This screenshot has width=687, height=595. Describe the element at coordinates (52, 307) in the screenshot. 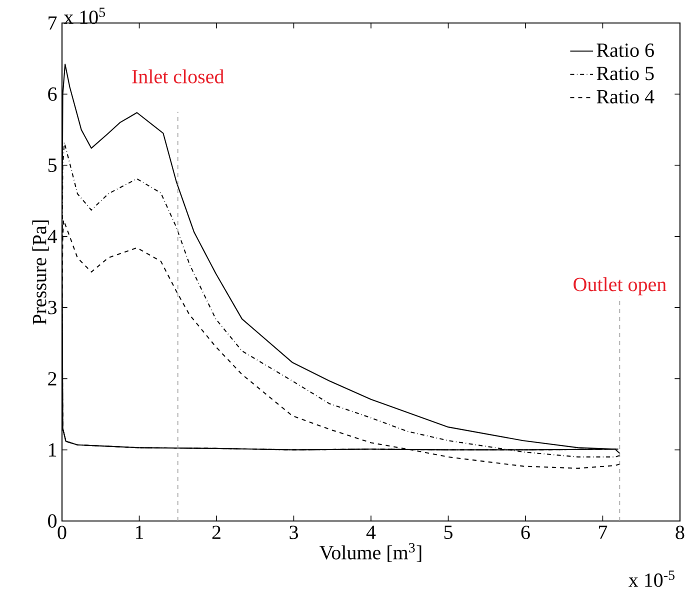

I see `y-tick-label: 3` at that location.